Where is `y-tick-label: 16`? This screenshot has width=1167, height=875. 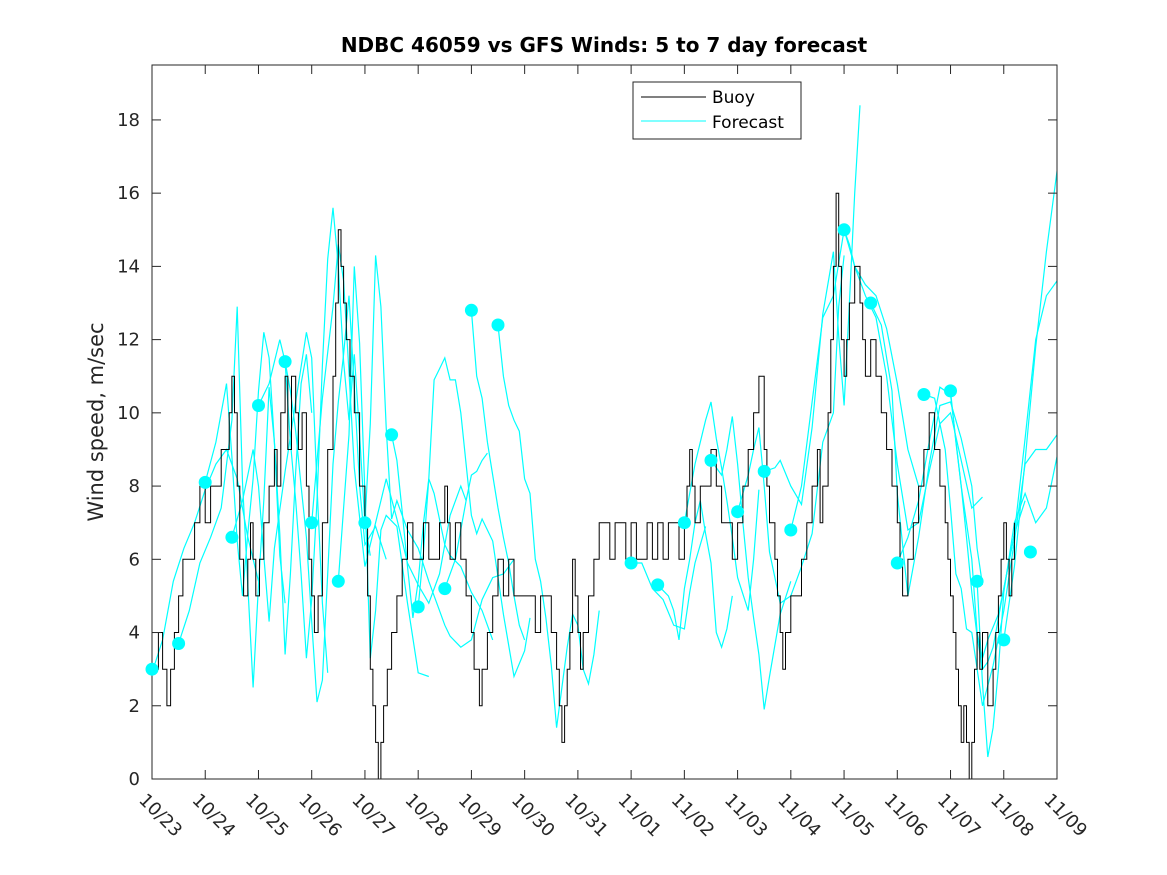 y-tick-label: 16 is located at coordinates (128, 193).